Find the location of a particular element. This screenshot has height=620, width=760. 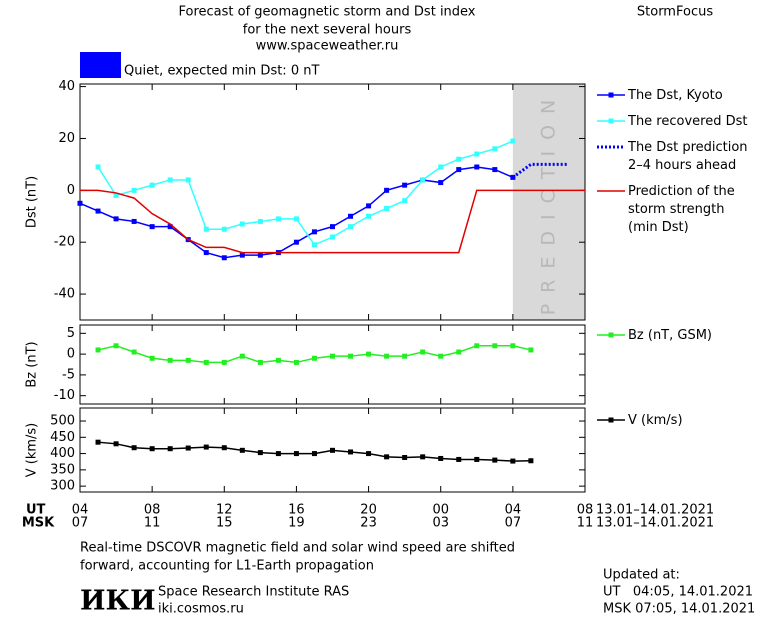

x2-tick-label: 23 is located at coordinates (368, 523).